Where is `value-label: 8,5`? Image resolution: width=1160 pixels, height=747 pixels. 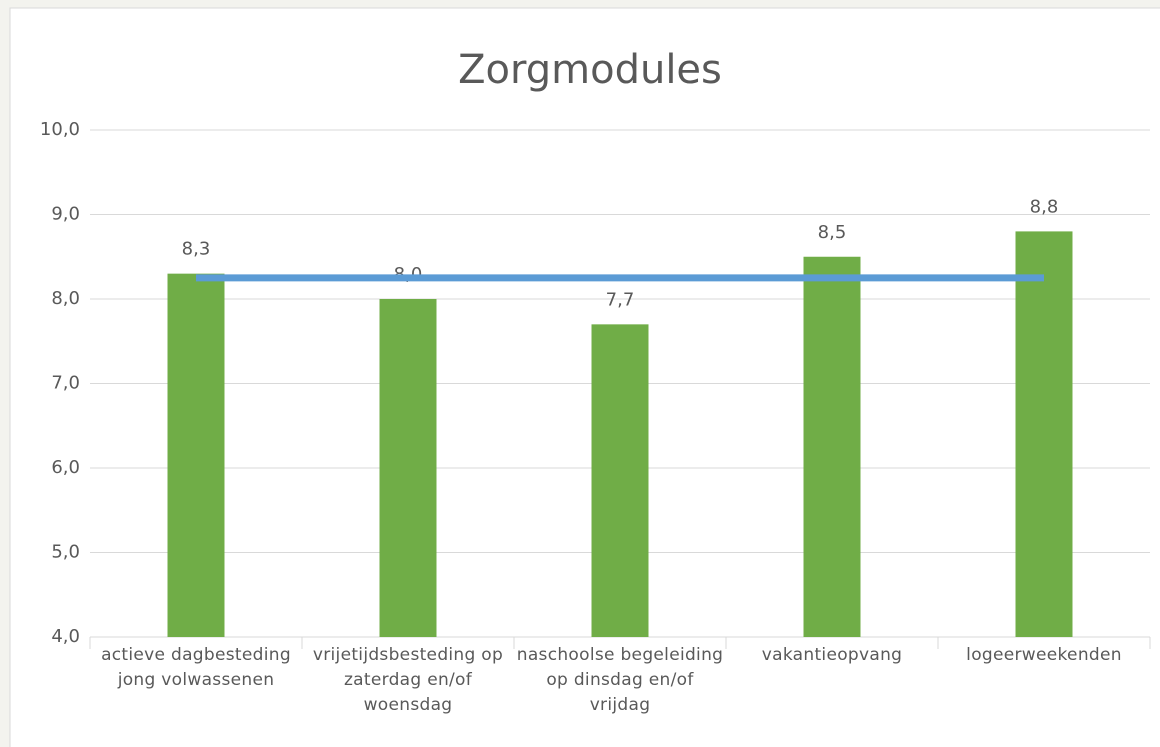 value-label: 8,5 is located at coordinates (832, 232).